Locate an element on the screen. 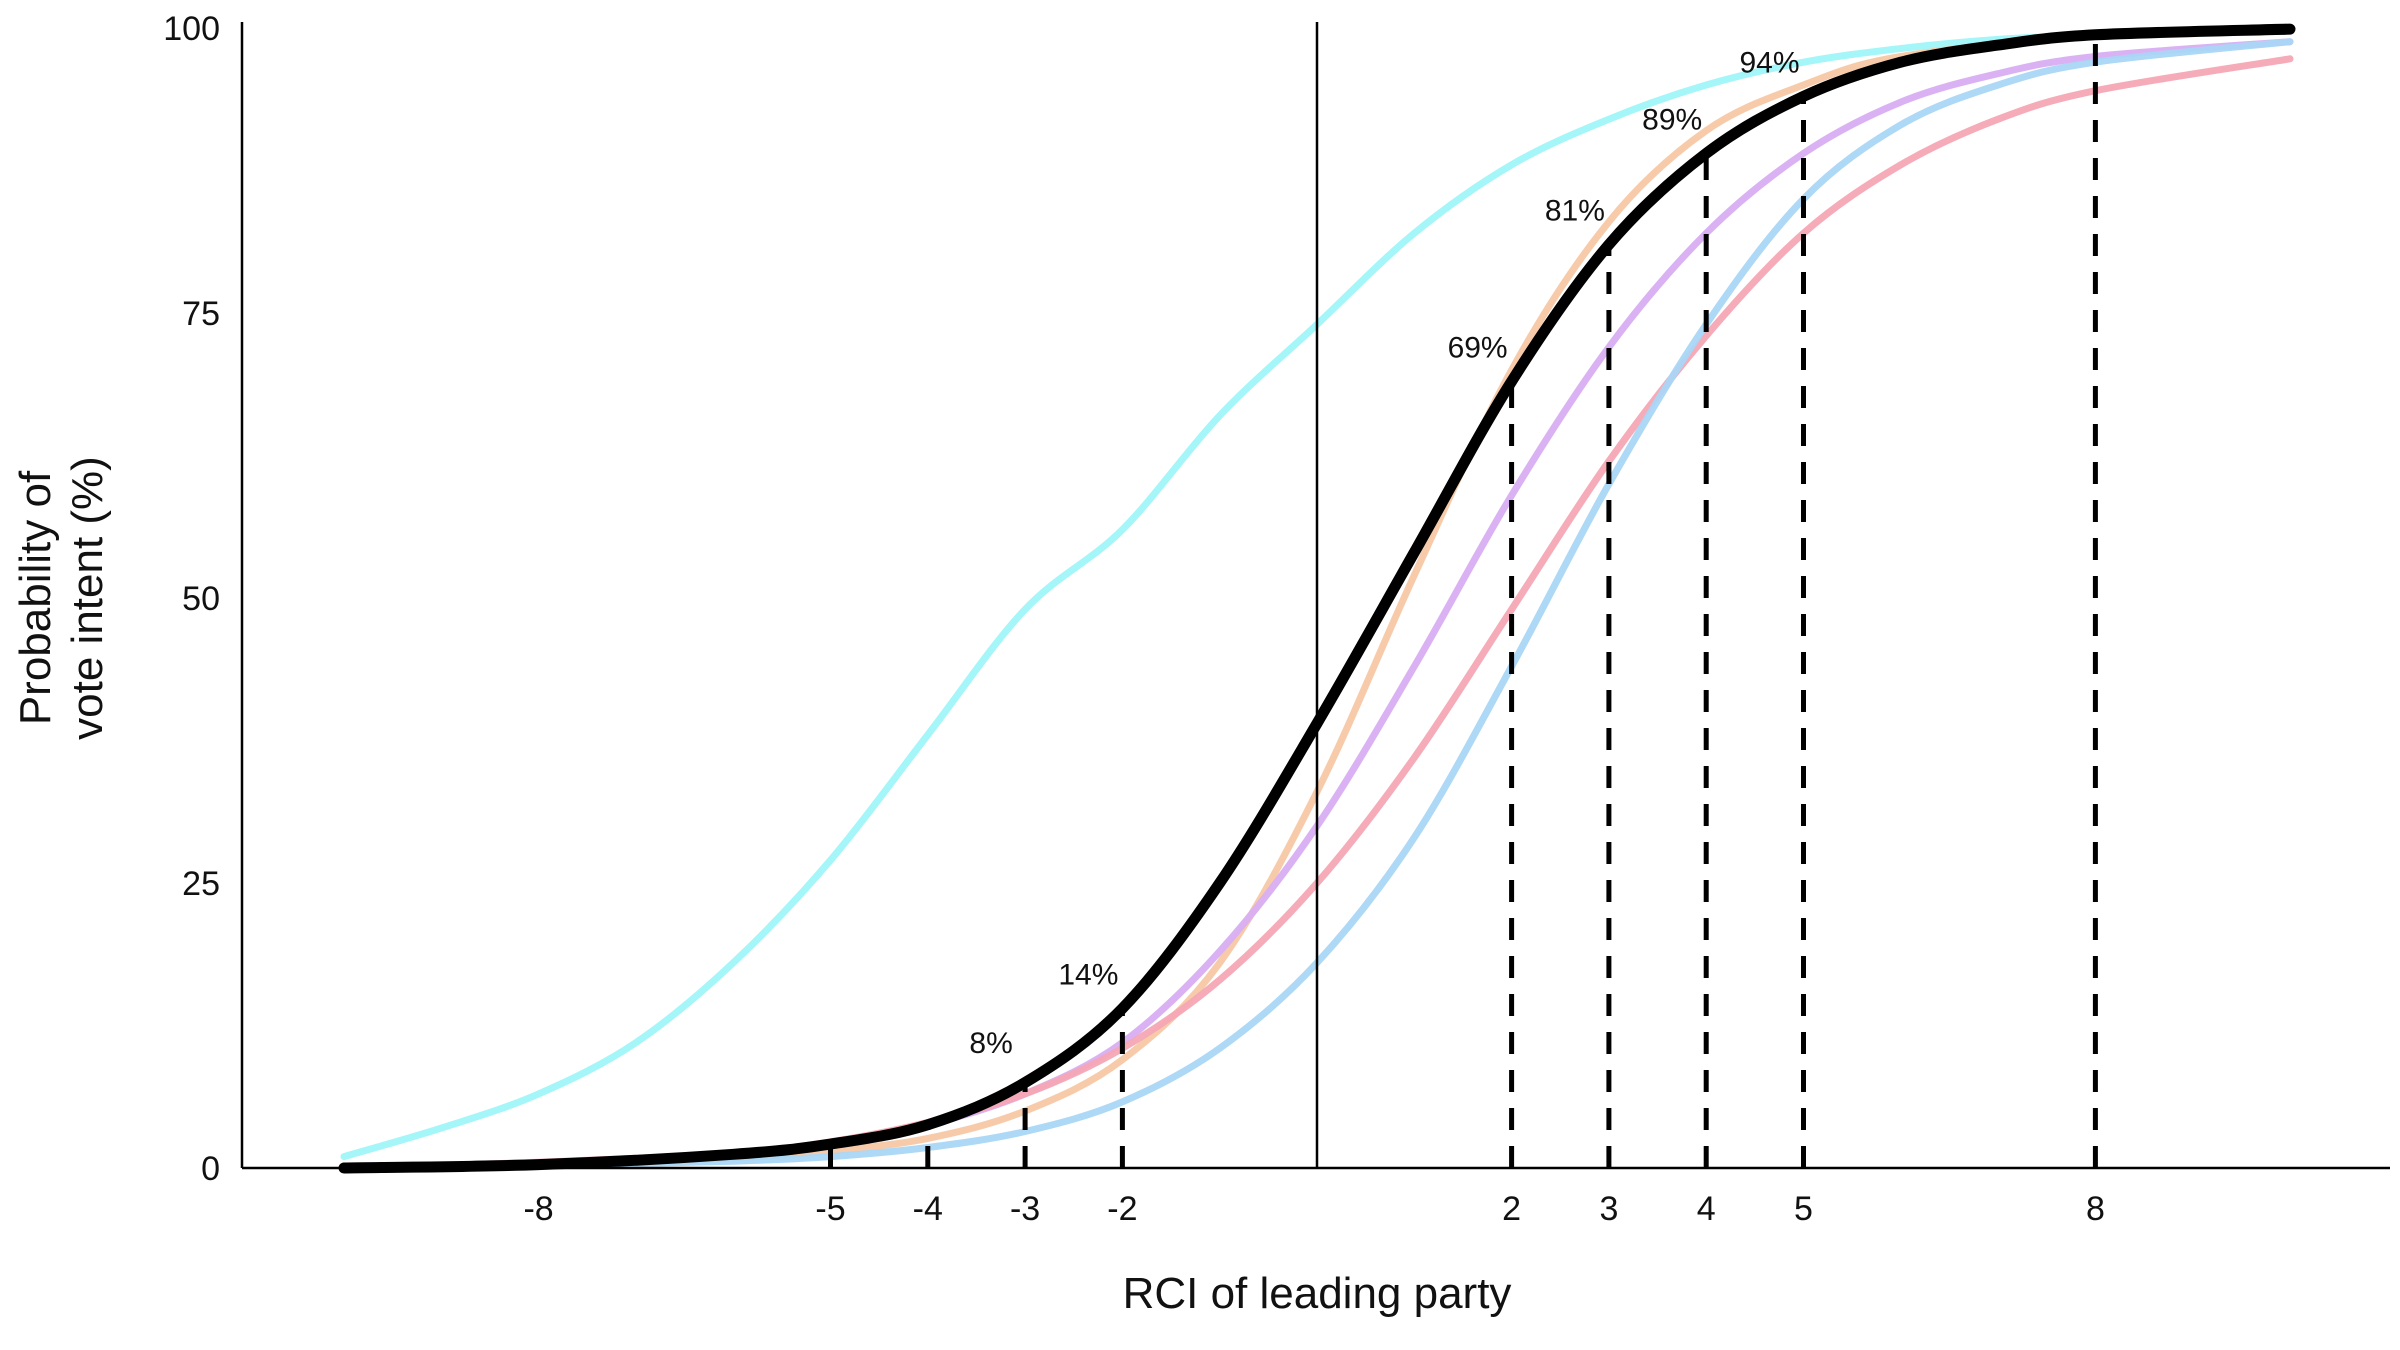 This screenshot has width=2400, height=1350. y-axis-title: Probability ofvote intent (%) is located at coordinates (61, 598).